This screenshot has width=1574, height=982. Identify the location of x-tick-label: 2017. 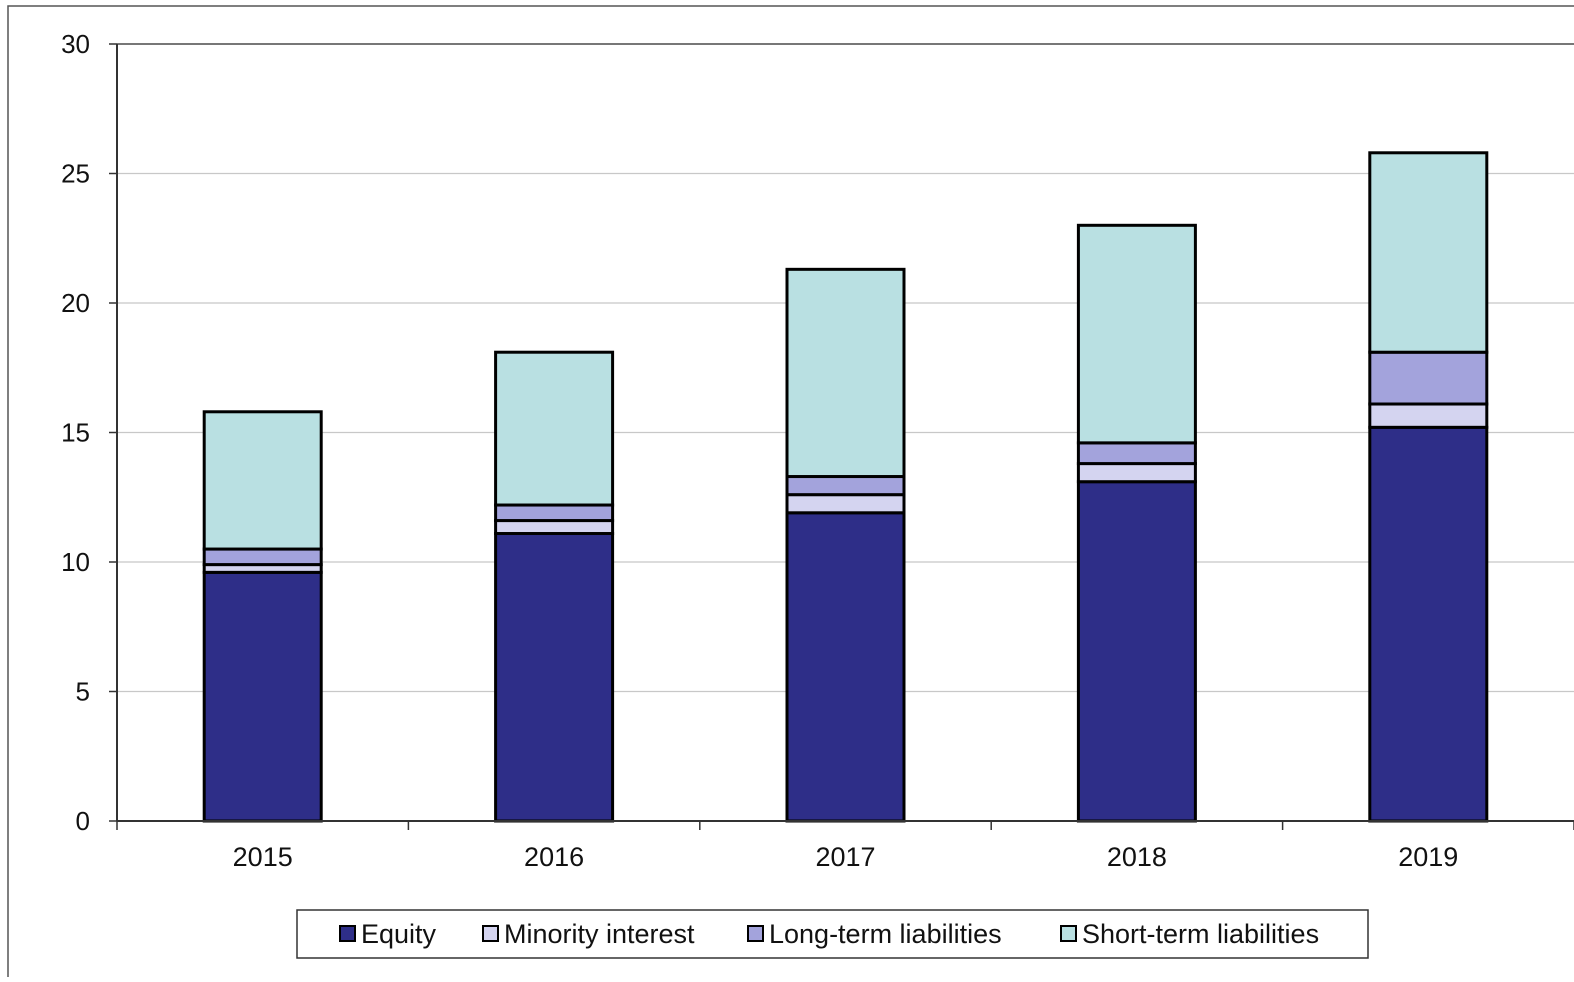
(845, 857).